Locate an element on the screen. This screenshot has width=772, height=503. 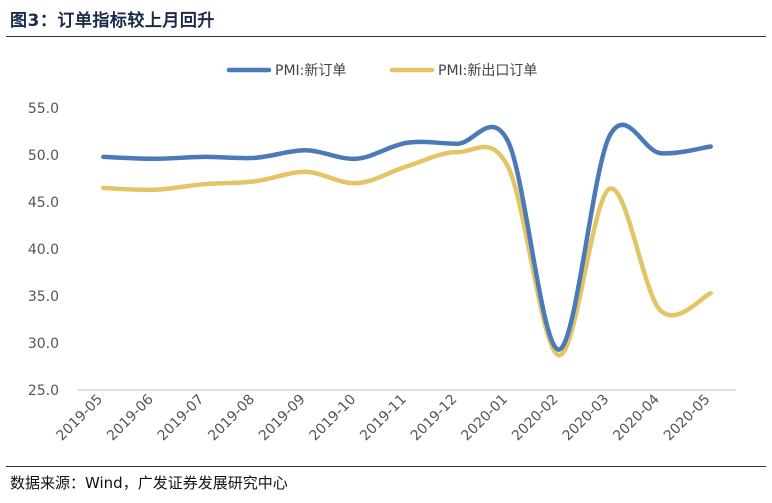
x-tick-label: 2019-06 is located at coordinates (130, 417).